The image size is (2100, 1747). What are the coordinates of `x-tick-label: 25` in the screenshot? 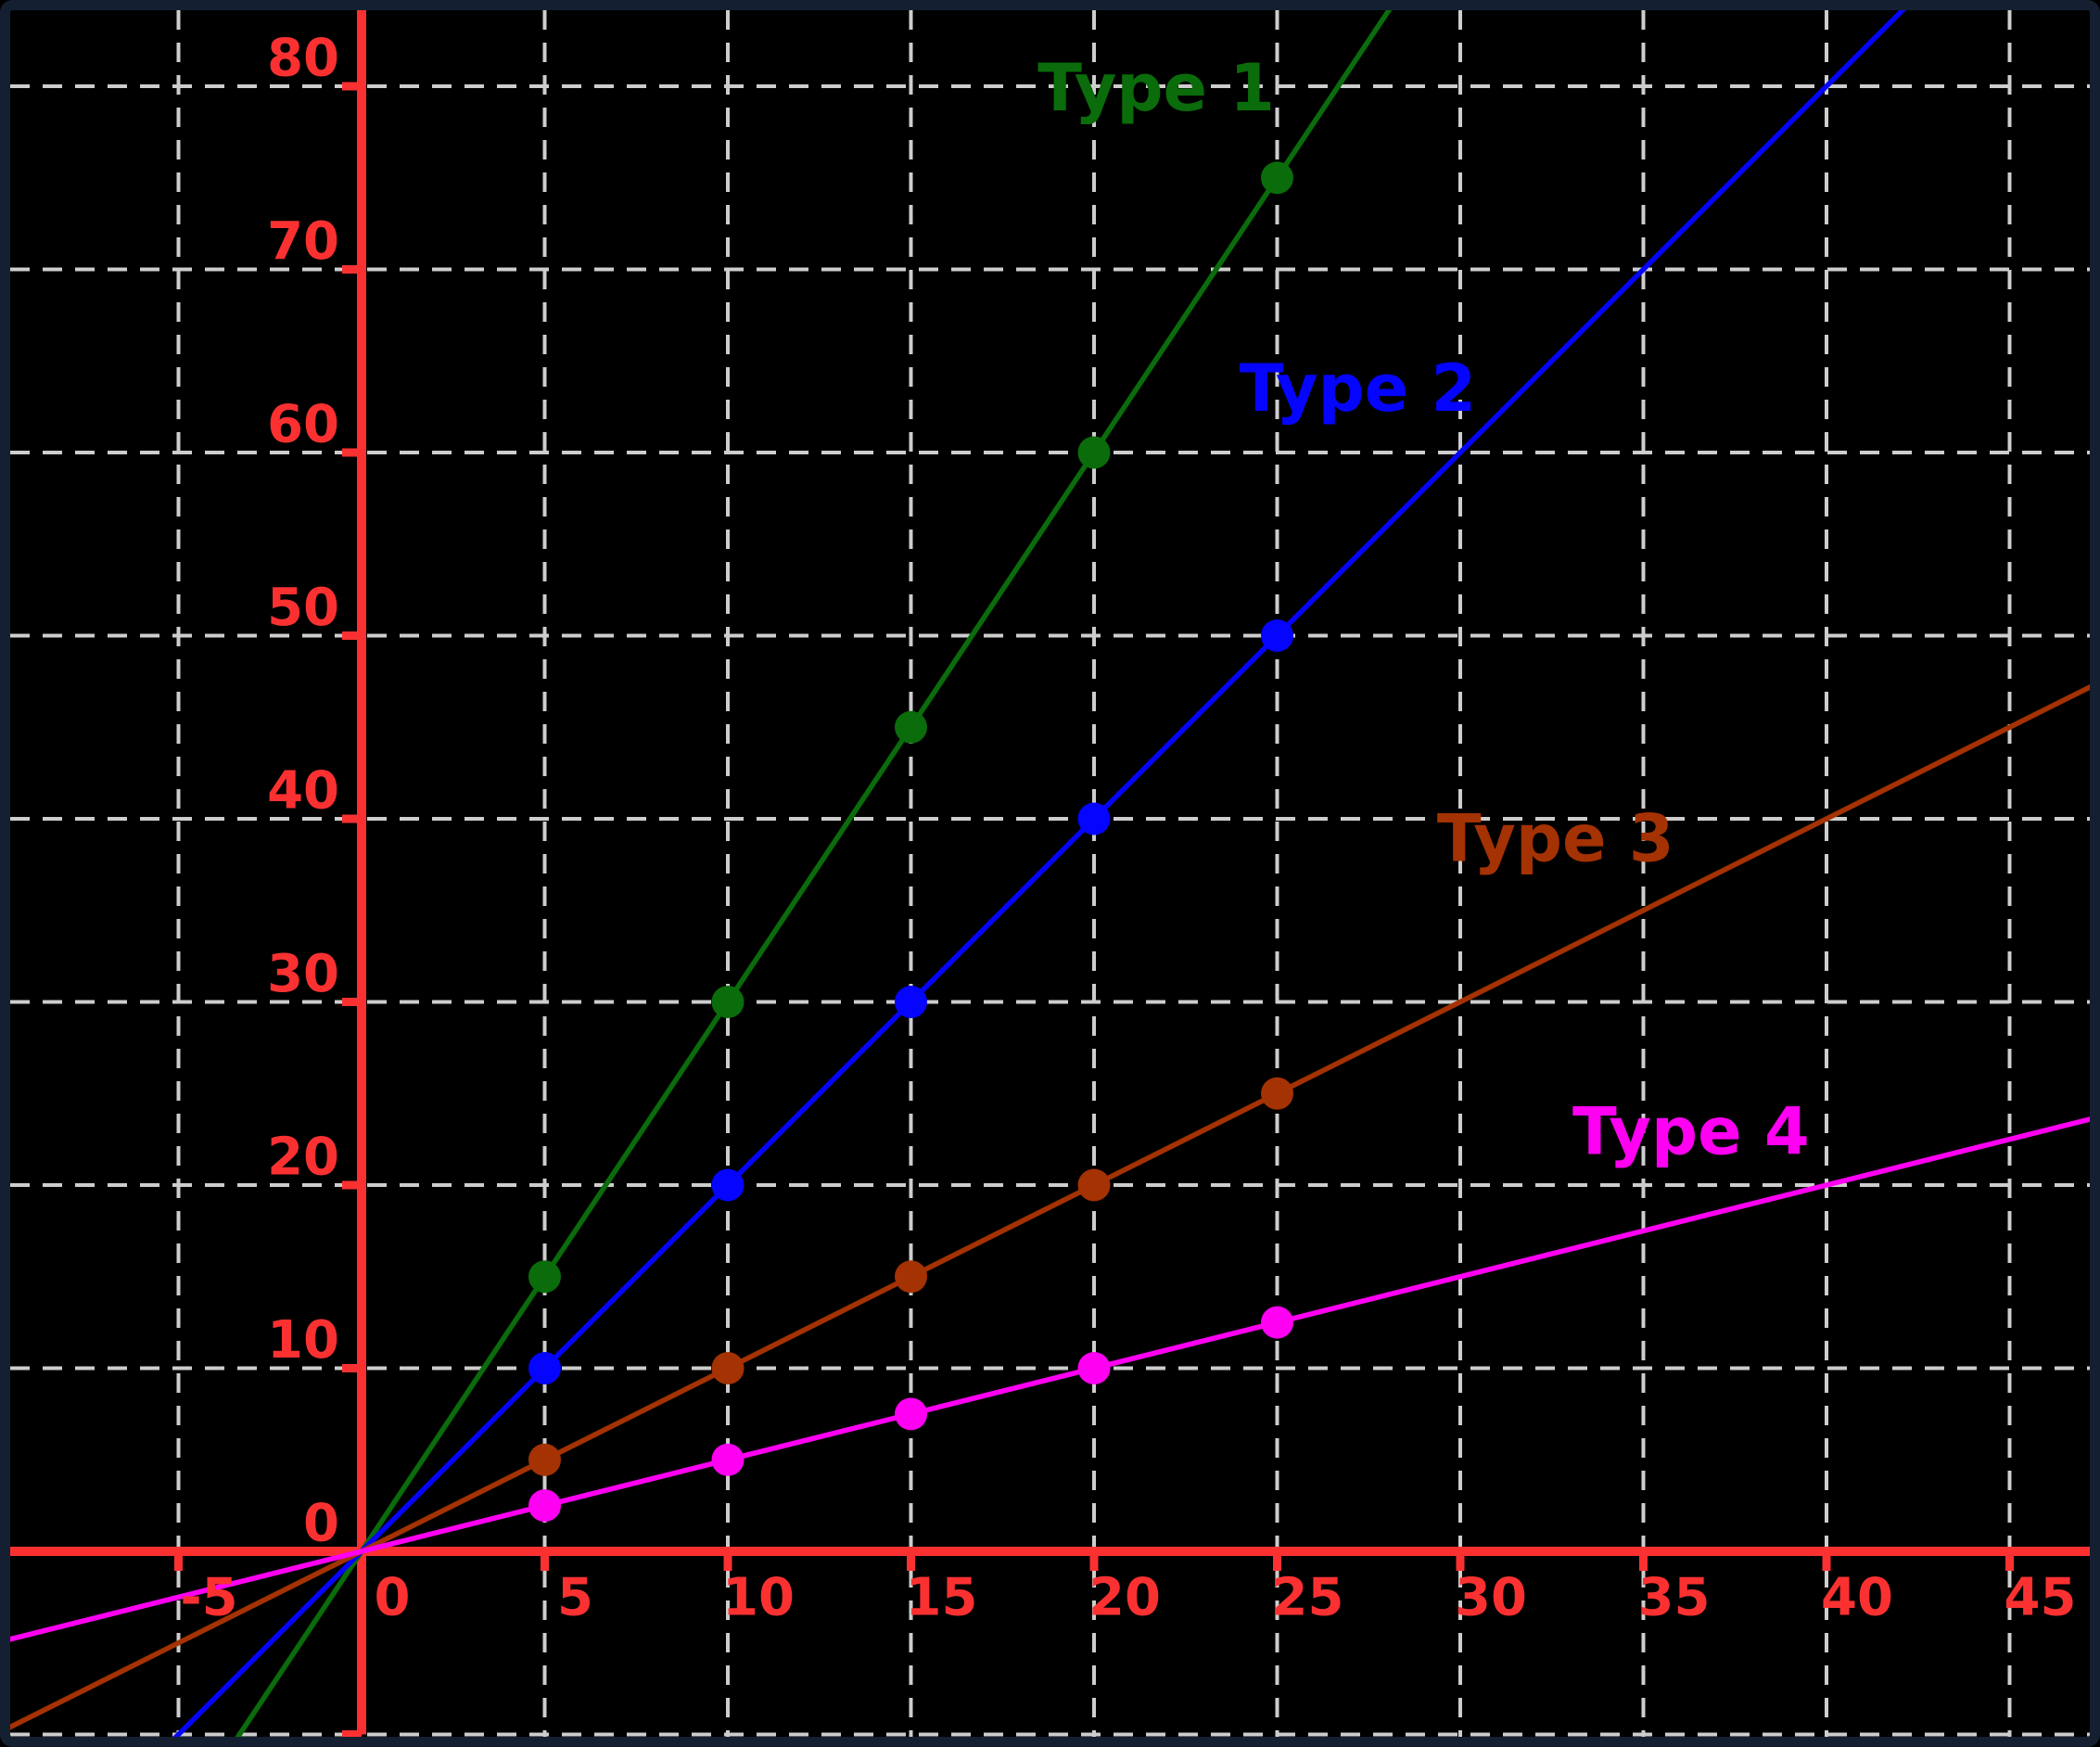 It's located at (1308, 1598).